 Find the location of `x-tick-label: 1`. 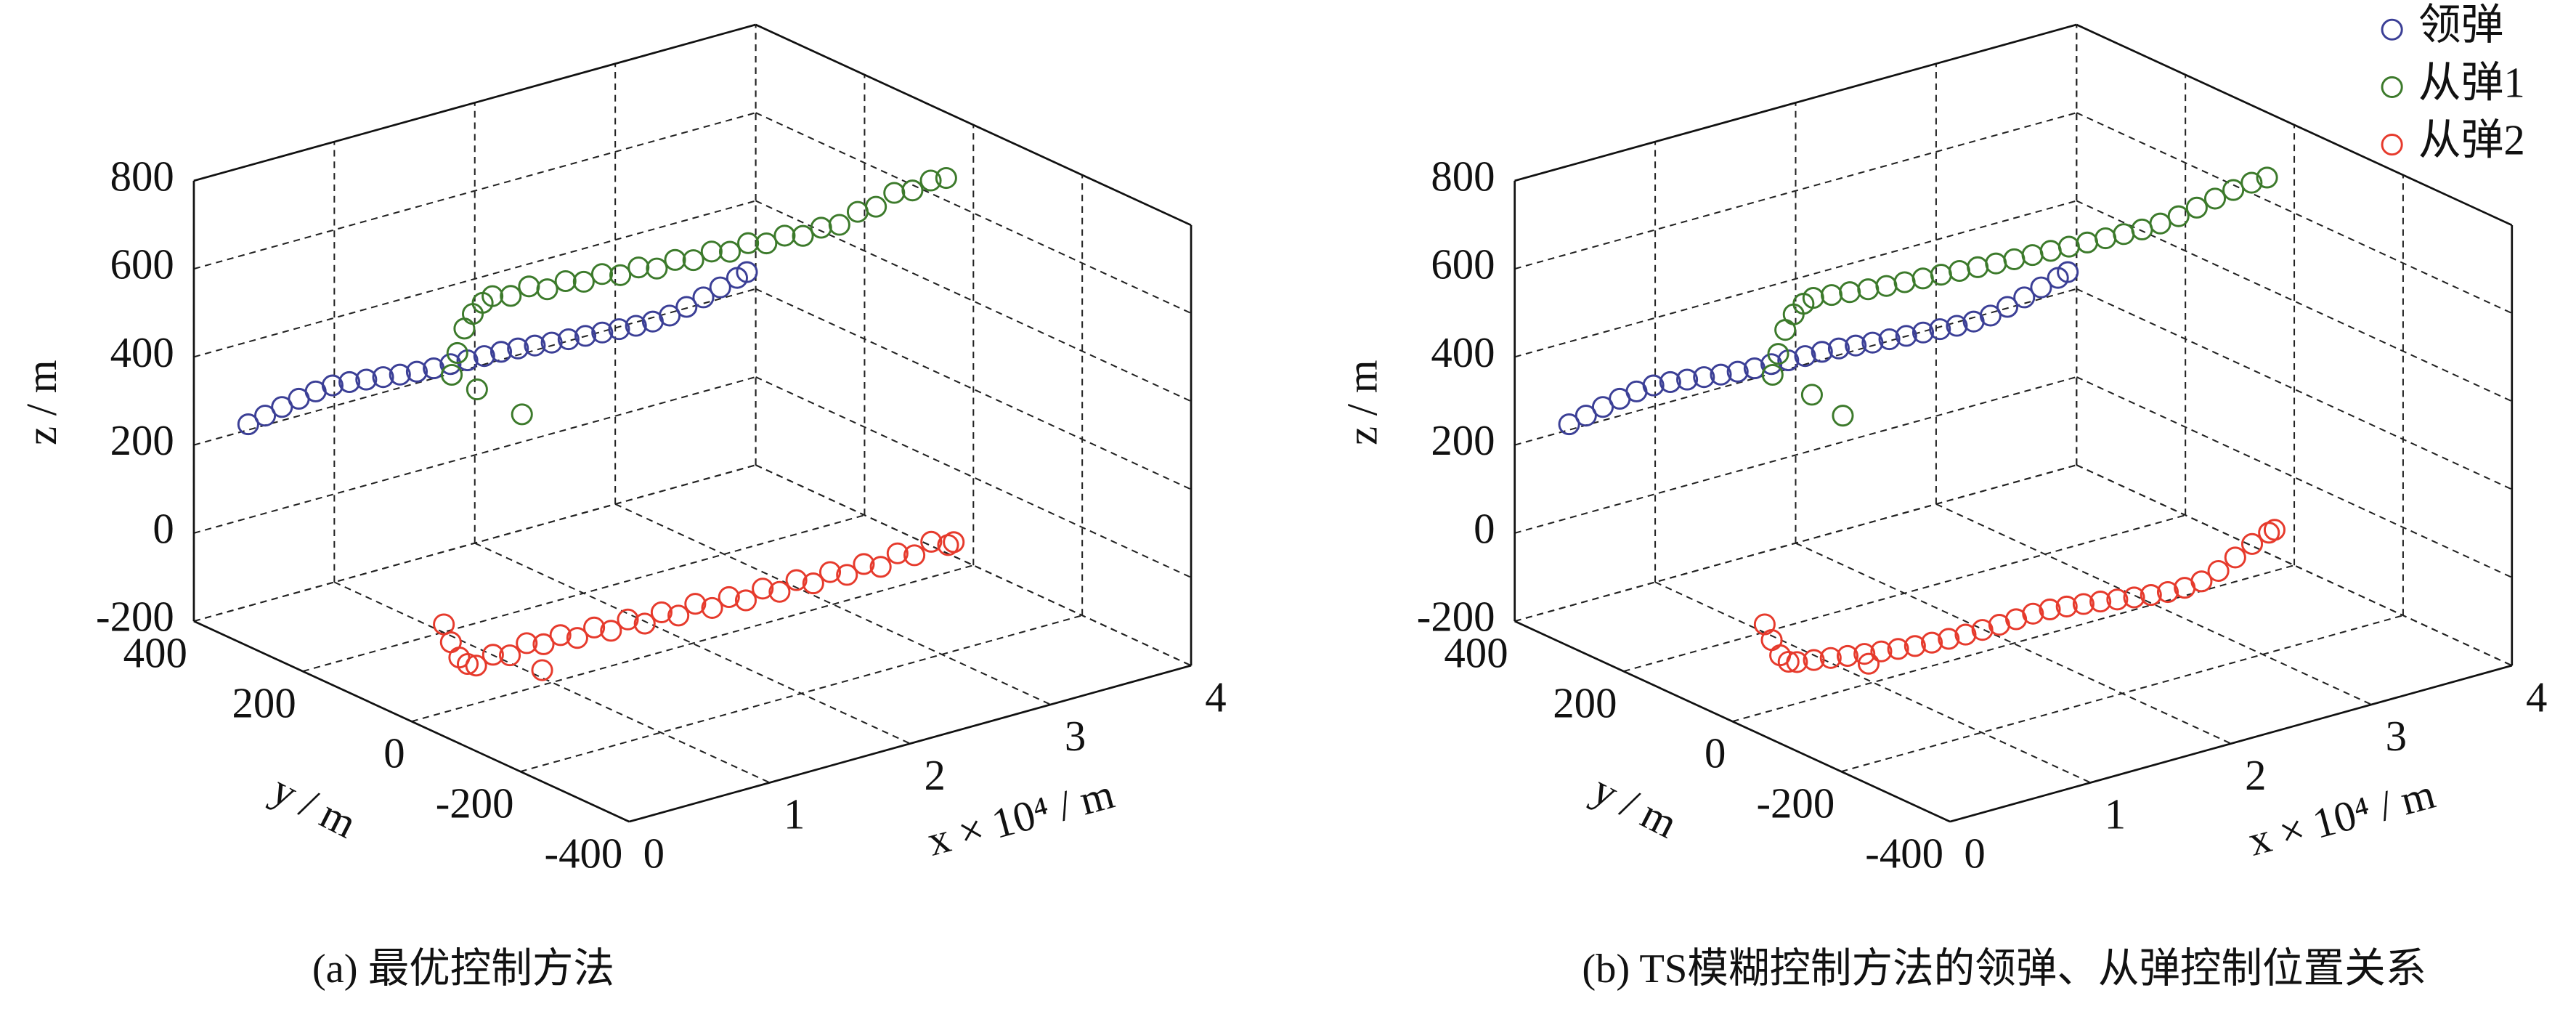

x-tick-label: 1 is located at coordinates (2116, 814).